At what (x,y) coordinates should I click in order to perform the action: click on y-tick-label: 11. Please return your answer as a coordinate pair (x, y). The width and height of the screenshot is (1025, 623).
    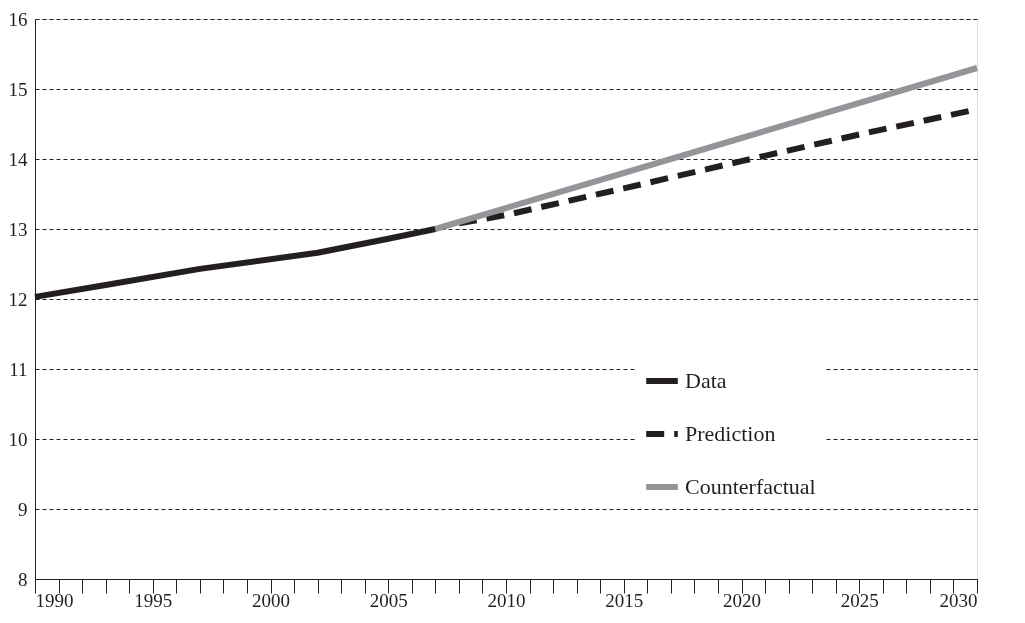
    Looking at the image, I should click on (18, 369).